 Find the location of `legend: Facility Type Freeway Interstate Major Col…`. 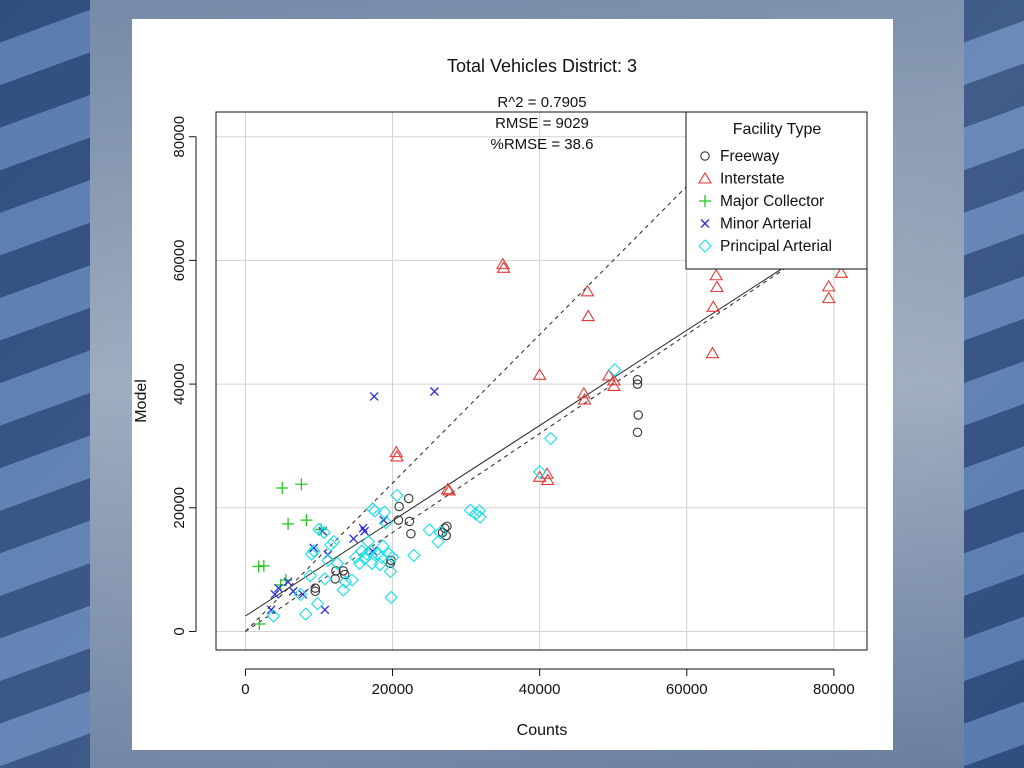

legend: Facility Type Freeway Interstate Major Col… is located at coordinates (776, 190).